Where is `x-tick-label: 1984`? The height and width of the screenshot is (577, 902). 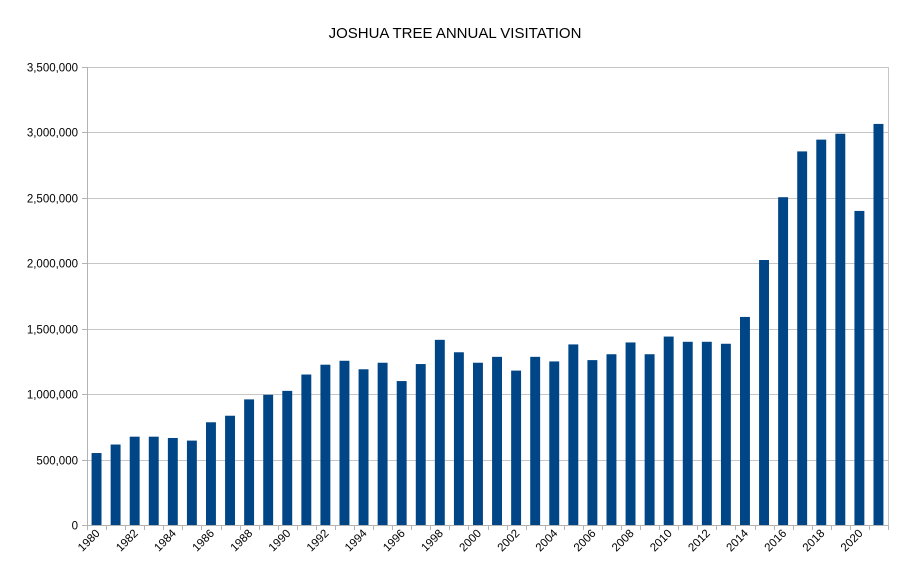 x-tick-label: 1984 is located at coordinates (165, 540).